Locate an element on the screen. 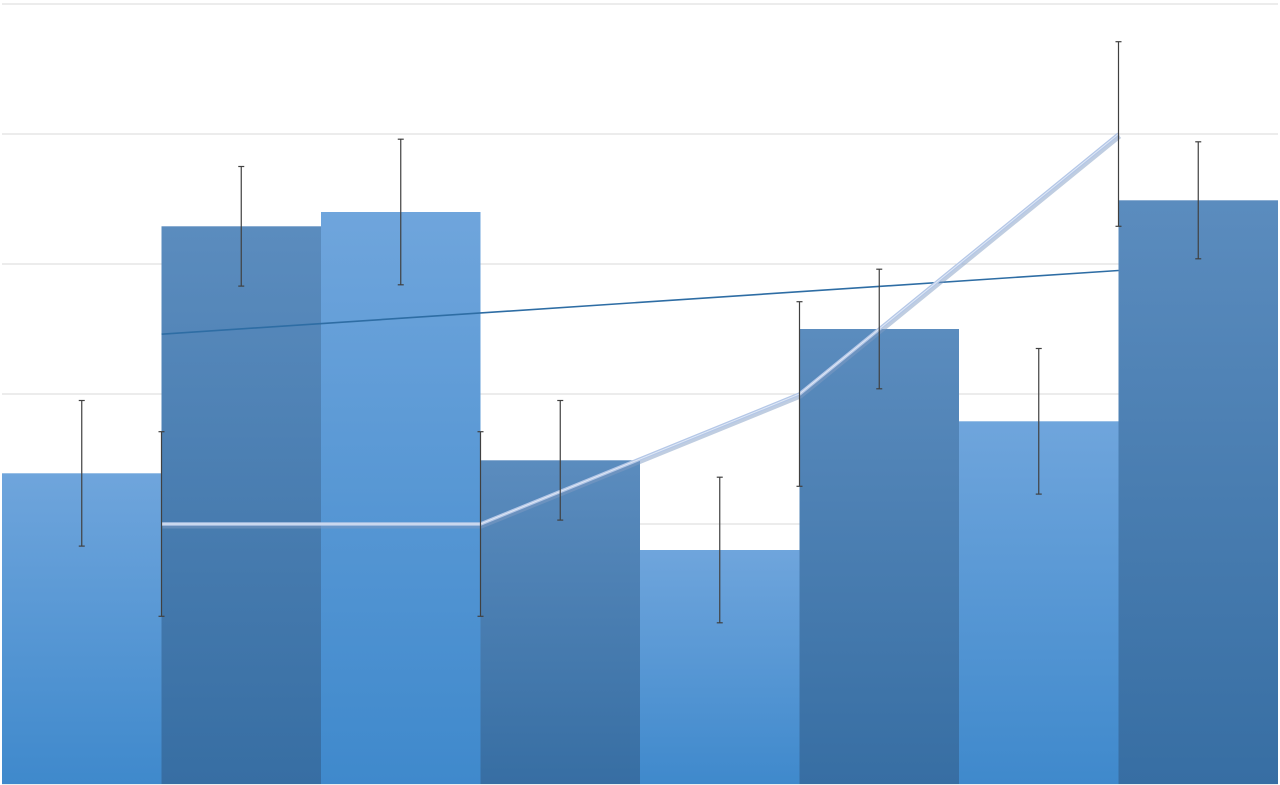 The image size is (1280, 785). trendline is located at coordinates (640, 302).